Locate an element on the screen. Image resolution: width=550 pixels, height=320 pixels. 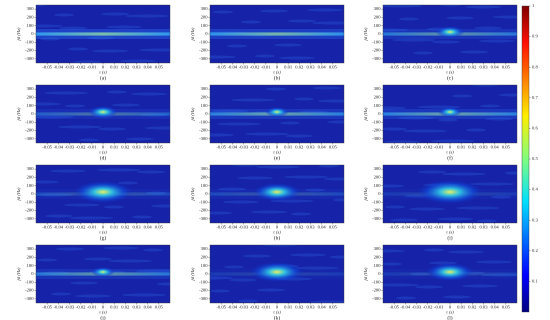
panel-caption: (g) is located at coordinates (103, 237).